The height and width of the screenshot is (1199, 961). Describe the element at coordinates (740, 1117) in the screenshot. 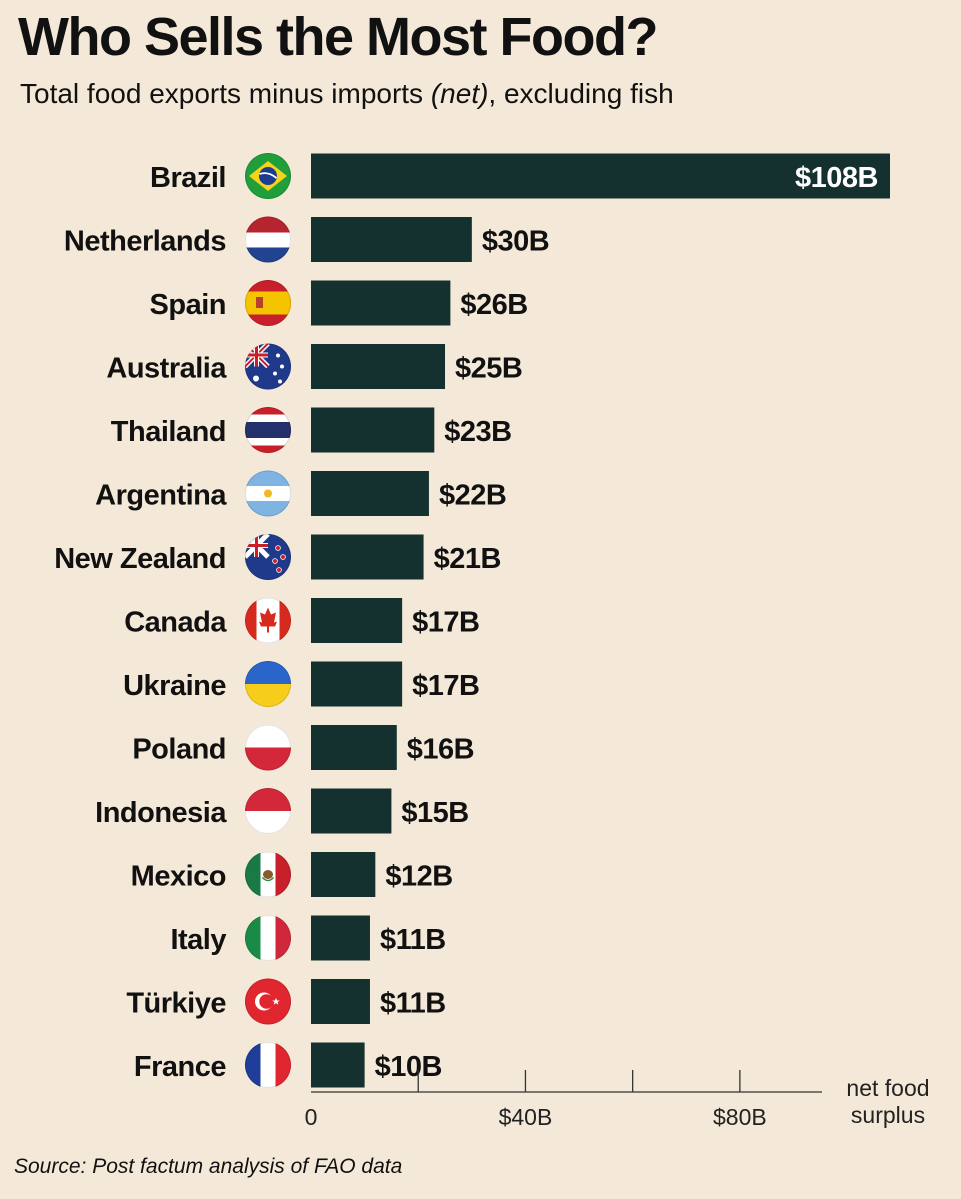

I see `x-tick-label: $80B` at that location.